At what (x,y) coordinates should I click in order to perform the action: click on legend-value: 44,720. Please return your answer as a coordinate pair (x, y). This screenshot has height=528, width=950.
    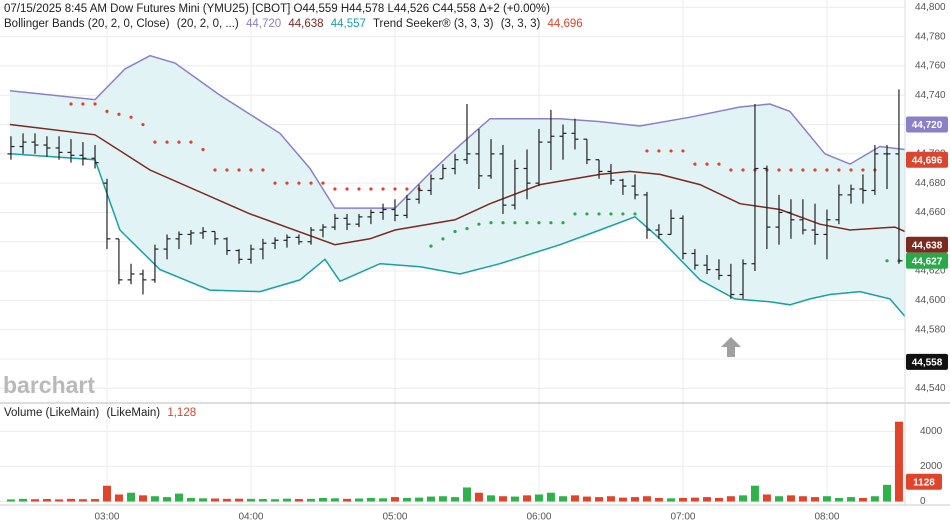
    Looking at the image, I should click on (263, 24).